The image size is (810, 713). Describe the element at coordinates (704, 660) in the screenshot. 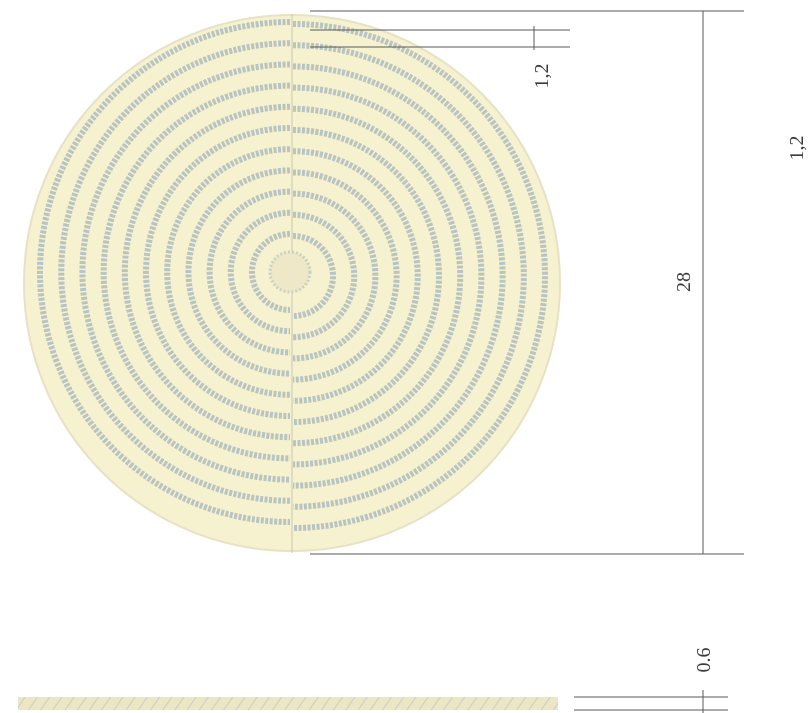

I see `thickness-label: 0.6` at that location.